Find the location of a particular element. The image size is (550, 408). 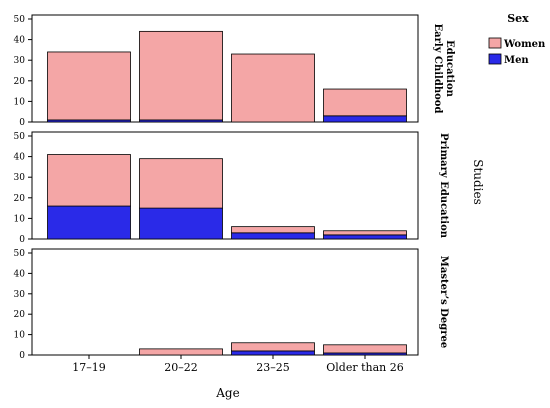

legend-label-women: Women is located at coordinates (524, 44).